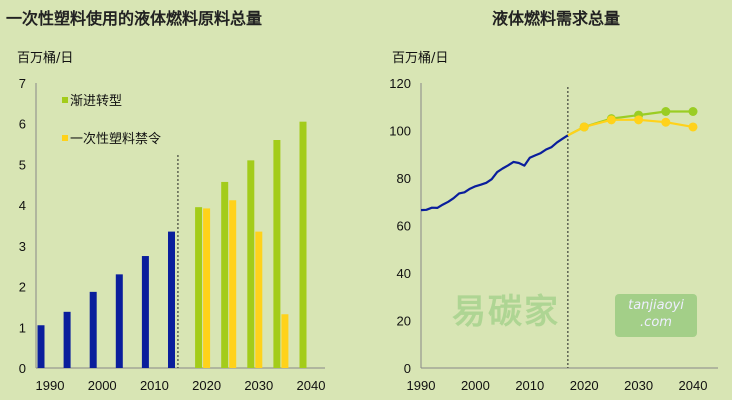 The image size is (732, 400). I want to click on left-x-tick-label: 2000, so click(102, 385).